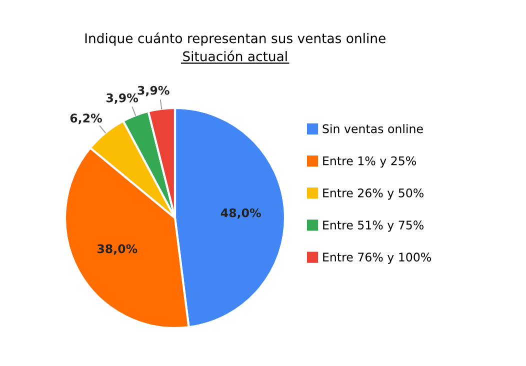 Image resolution: width=526 pixels, height=366 pixels. Describe the element at coordinates (240, 213) in the screenshot. I see `data-label: 48,0%` at that location.